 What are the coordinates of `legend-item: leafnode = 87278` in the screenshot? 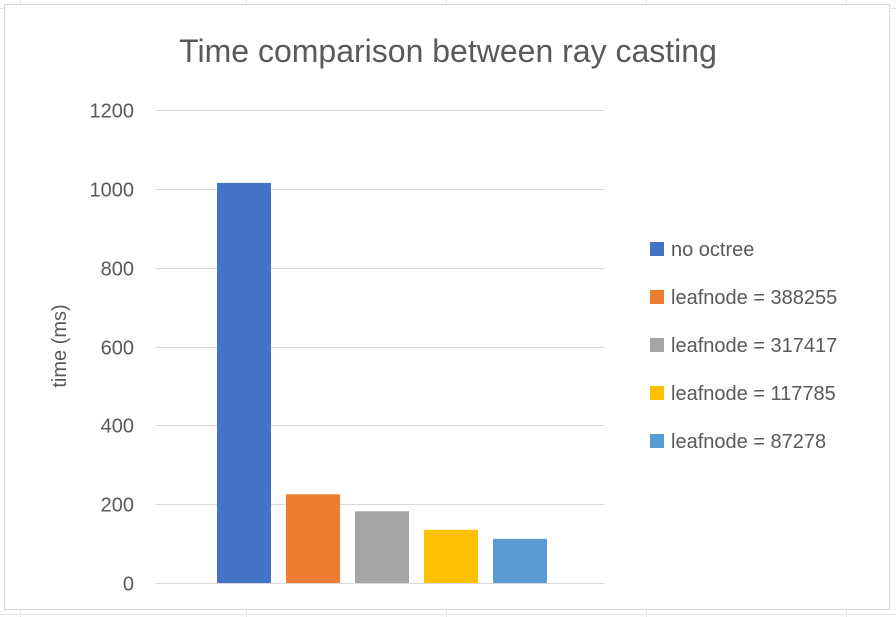 It's located at (738, 442).